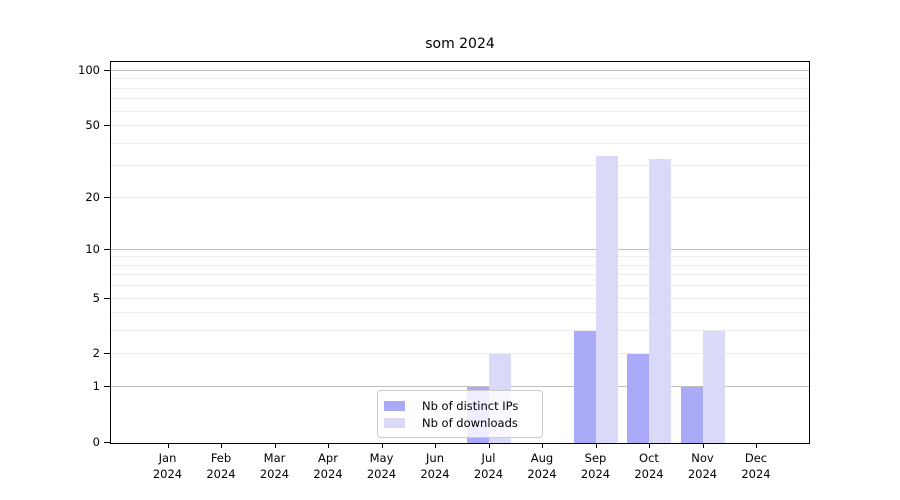 The width and height of the screenshot is (900, 500). What do you see at coordinates (96, 386) in the screenshot?
I see `y-tick-label: 1` at bounding box center [96, 386].